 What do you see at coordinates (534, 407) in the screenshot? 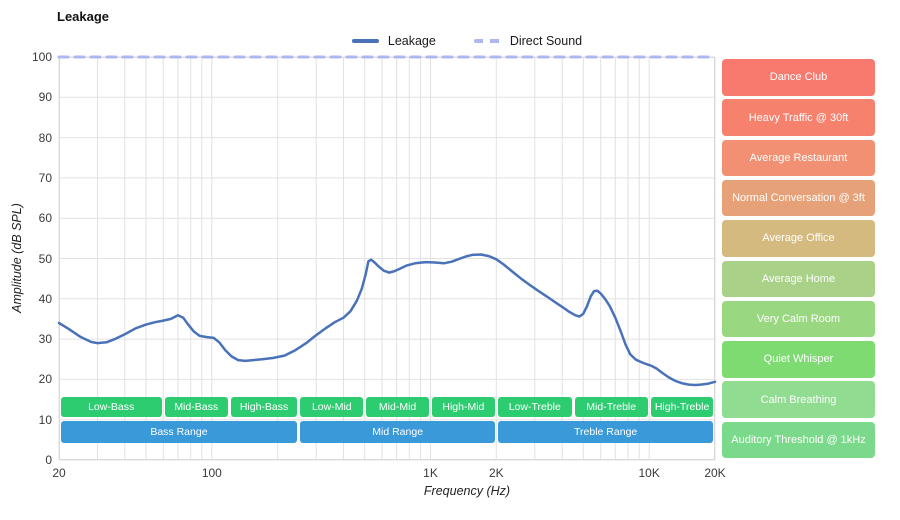
I see `band-button-low-treble: Low-Treble` at bounding box center [534, 407].